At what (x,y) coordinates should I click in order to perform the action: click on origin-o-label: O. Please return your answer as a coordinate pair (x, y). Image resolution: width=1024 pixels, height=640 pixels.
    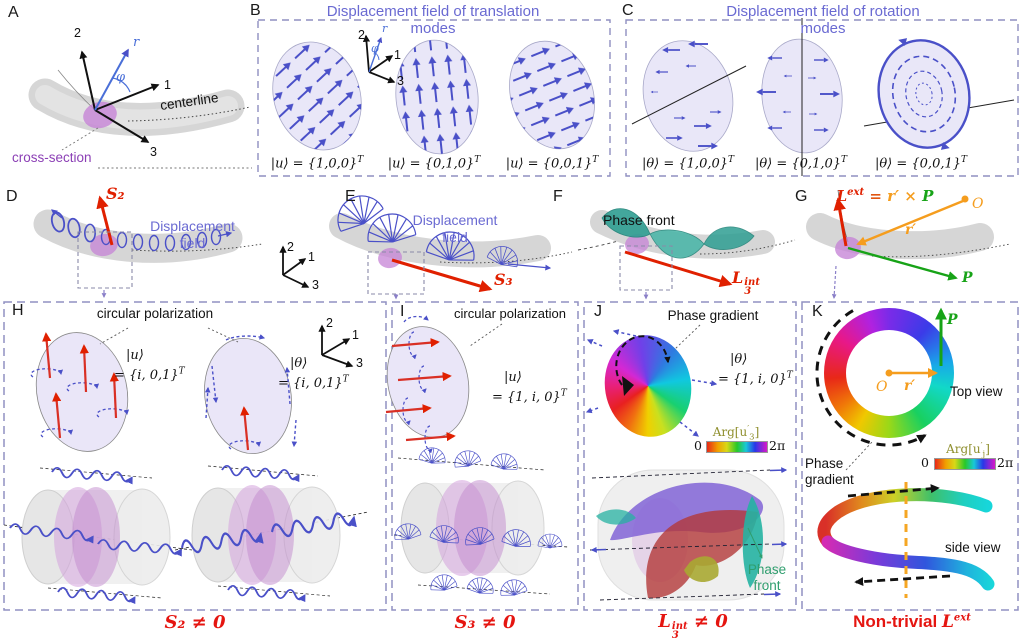
    Looking at the image, I should click on (978, 204).